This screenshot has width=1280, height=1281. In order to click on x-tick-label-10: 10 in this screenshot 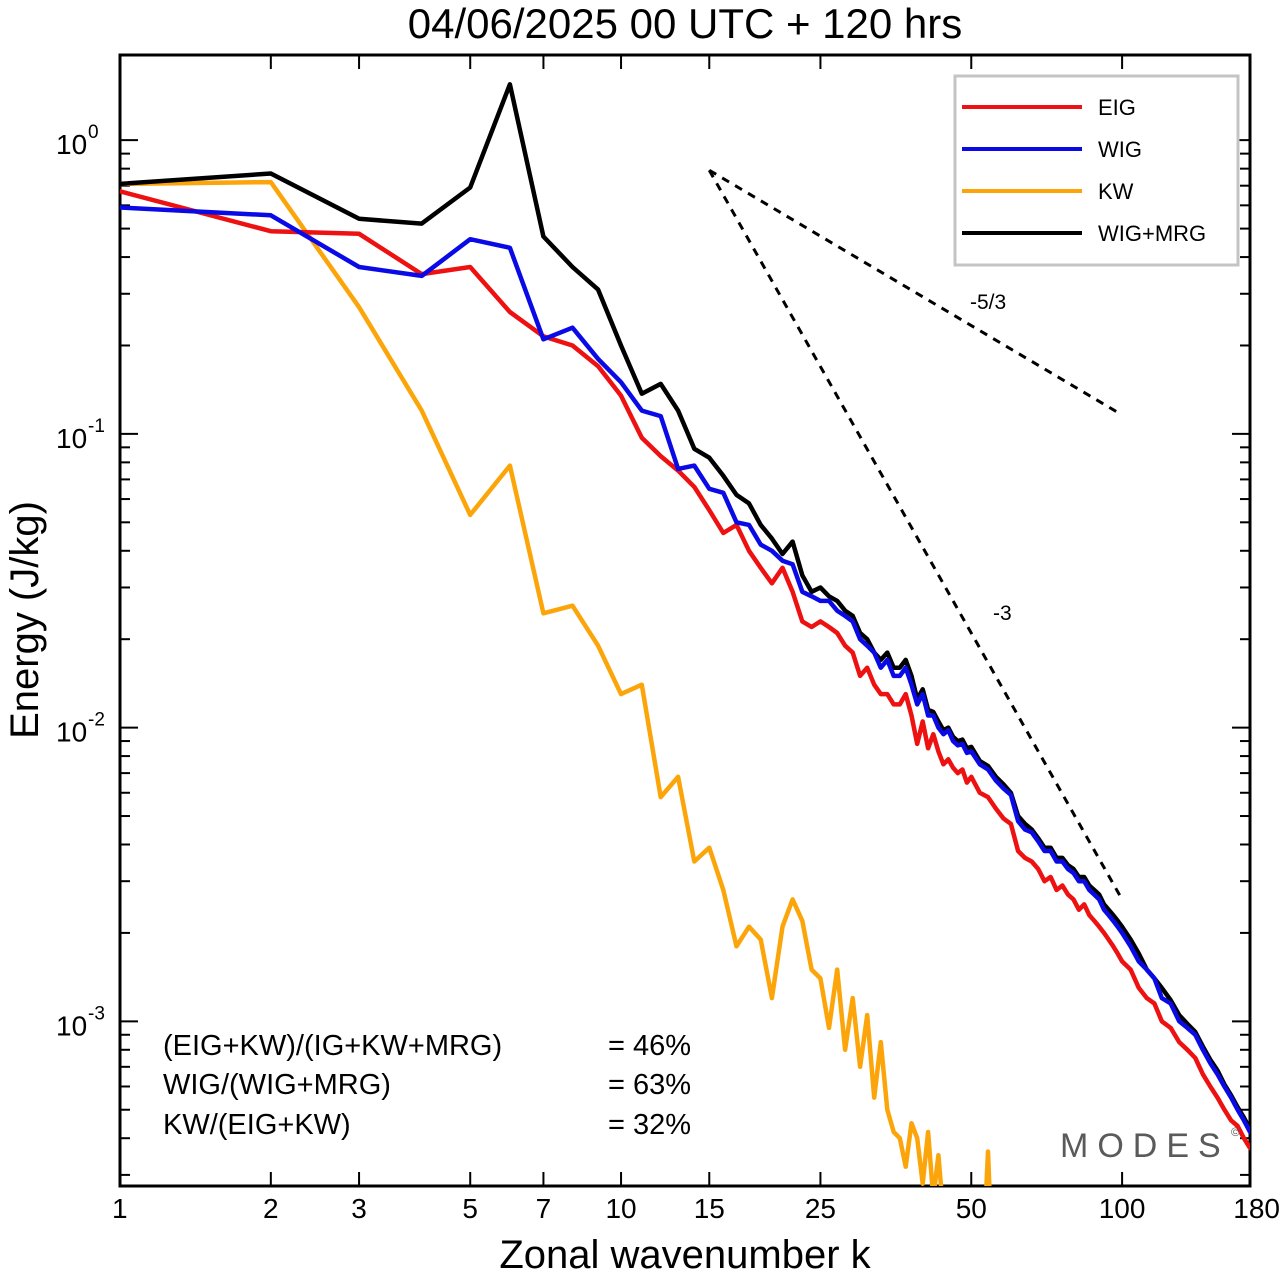, I will do `click(620, 1208)`.